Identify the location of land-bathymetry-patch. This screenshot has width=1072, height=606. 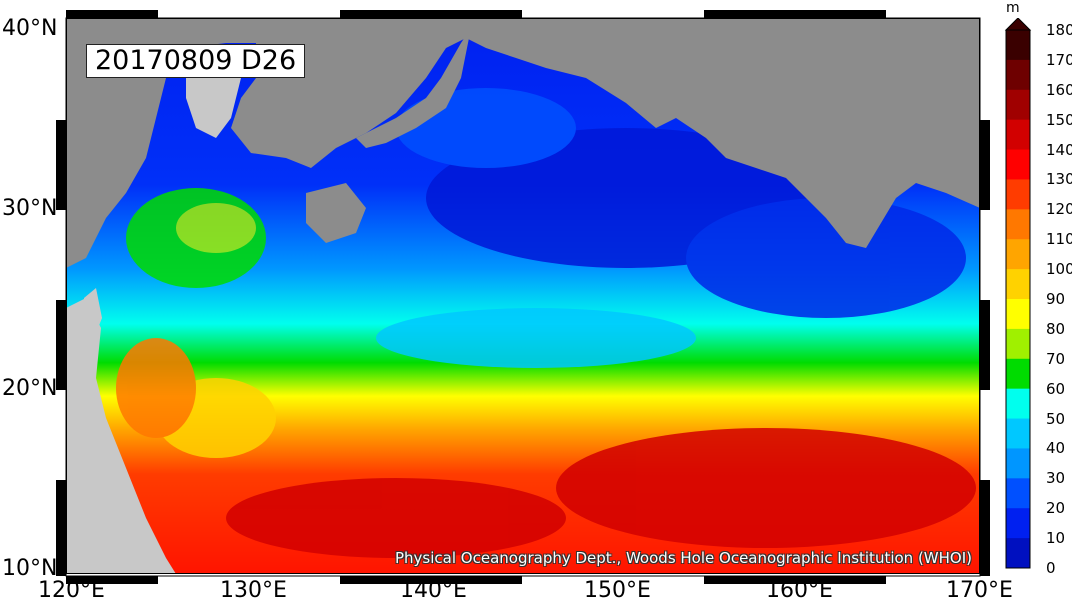
(336, 213).